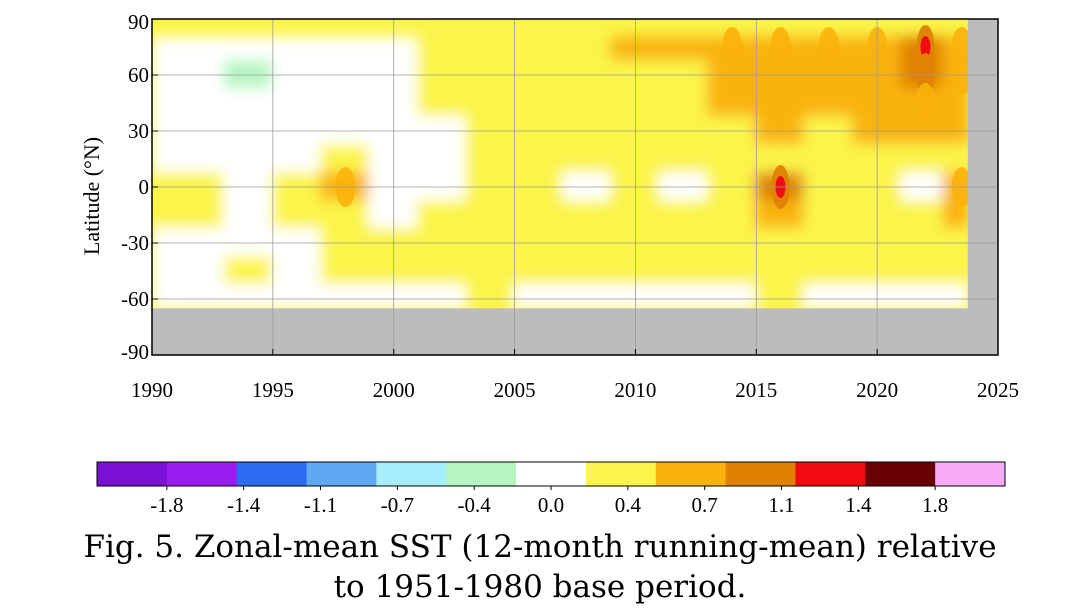  What do you see at coordinates (397, 505) in the screenshot?
I see `colorbar-label: -0.7` at bounding box center [397, 505].